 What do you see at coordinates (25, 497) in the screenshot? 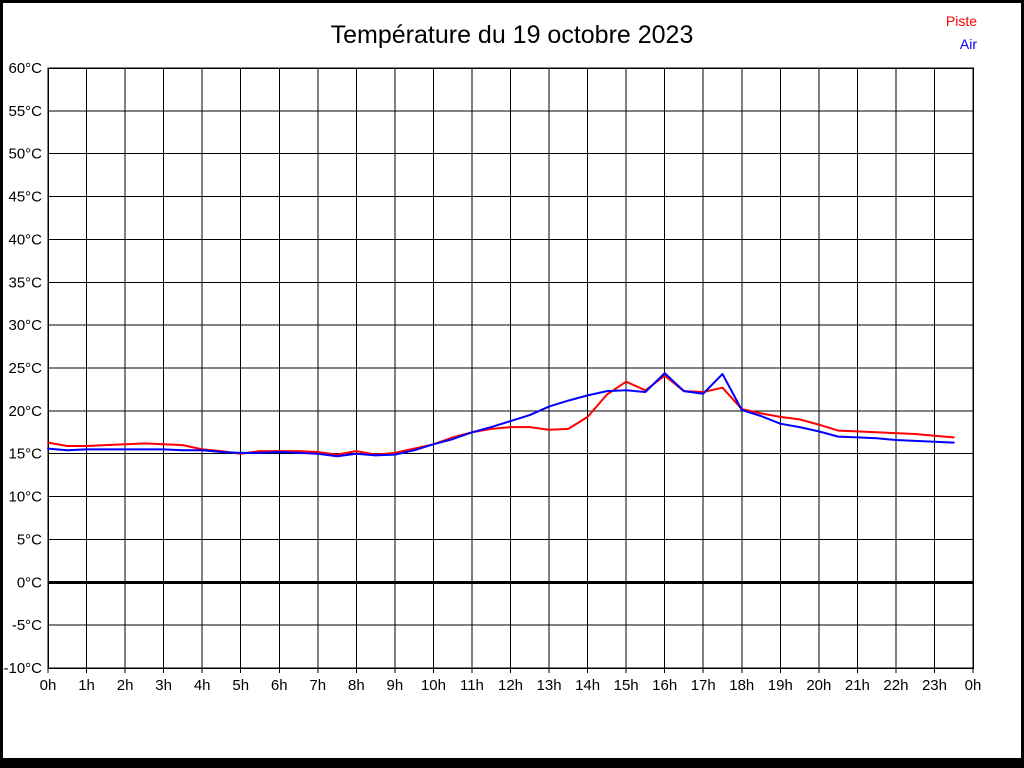
I see `y-tick-label: 10°C` at bounding box center [25, 497].